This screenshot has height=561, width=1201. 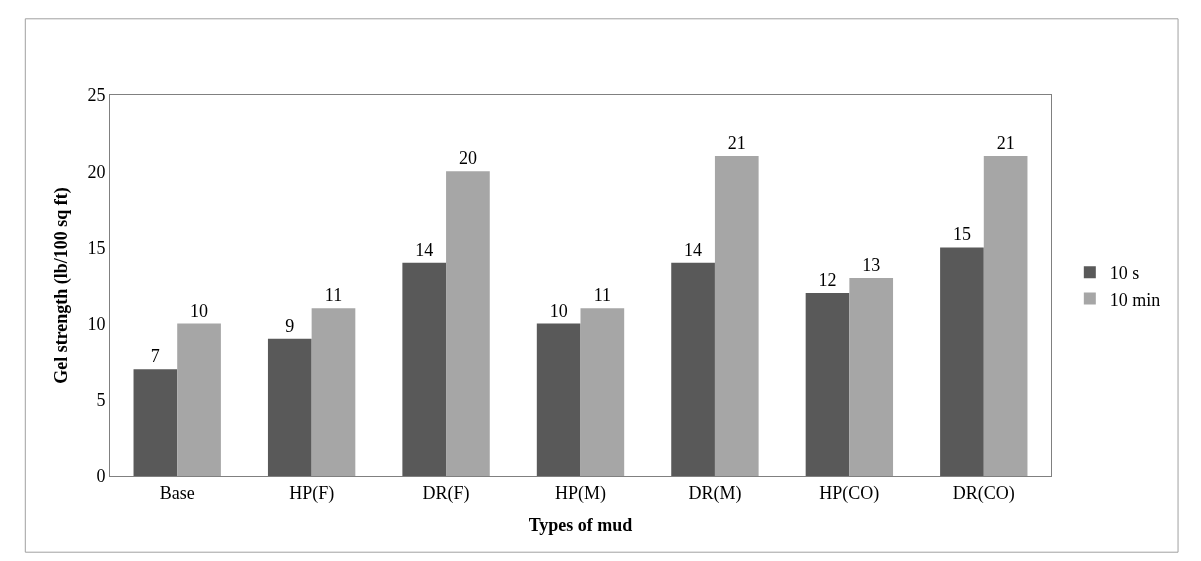 I want to click on x-tick-label: DR(M), so click(x=715, y=493).